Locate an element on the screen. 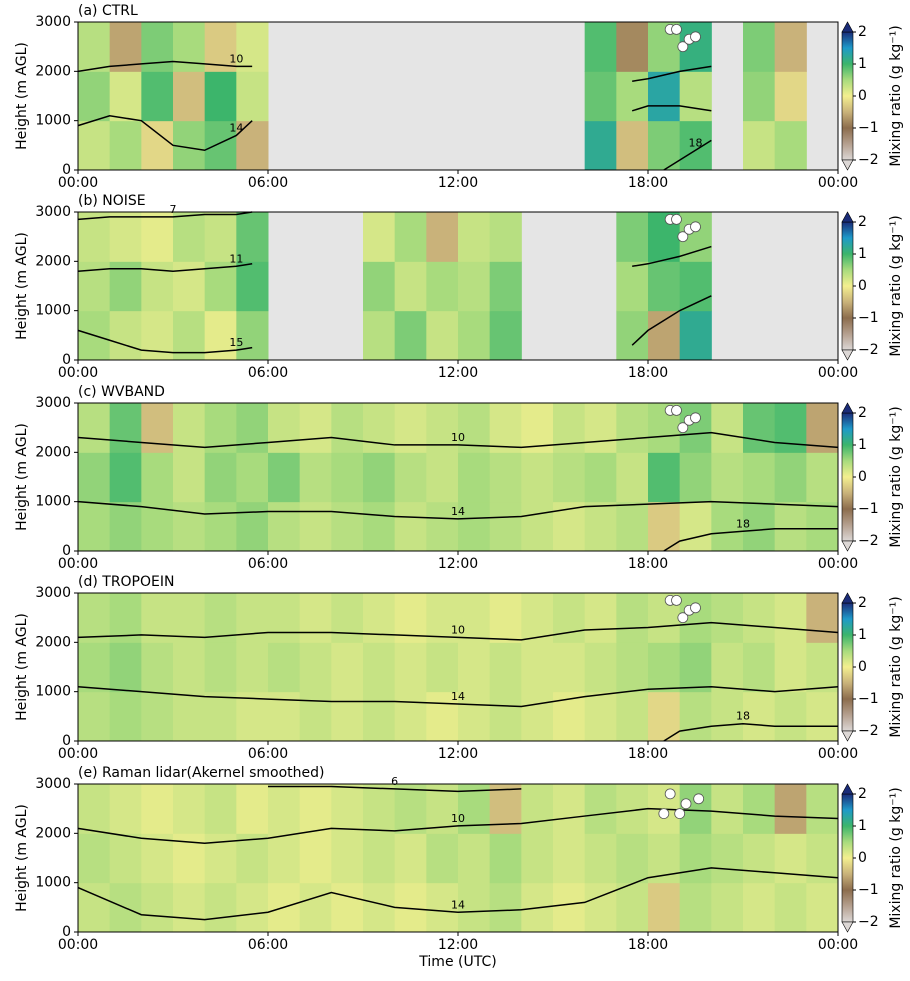  panel-title: (c) WVBAND is located at coordinates (121, 392).